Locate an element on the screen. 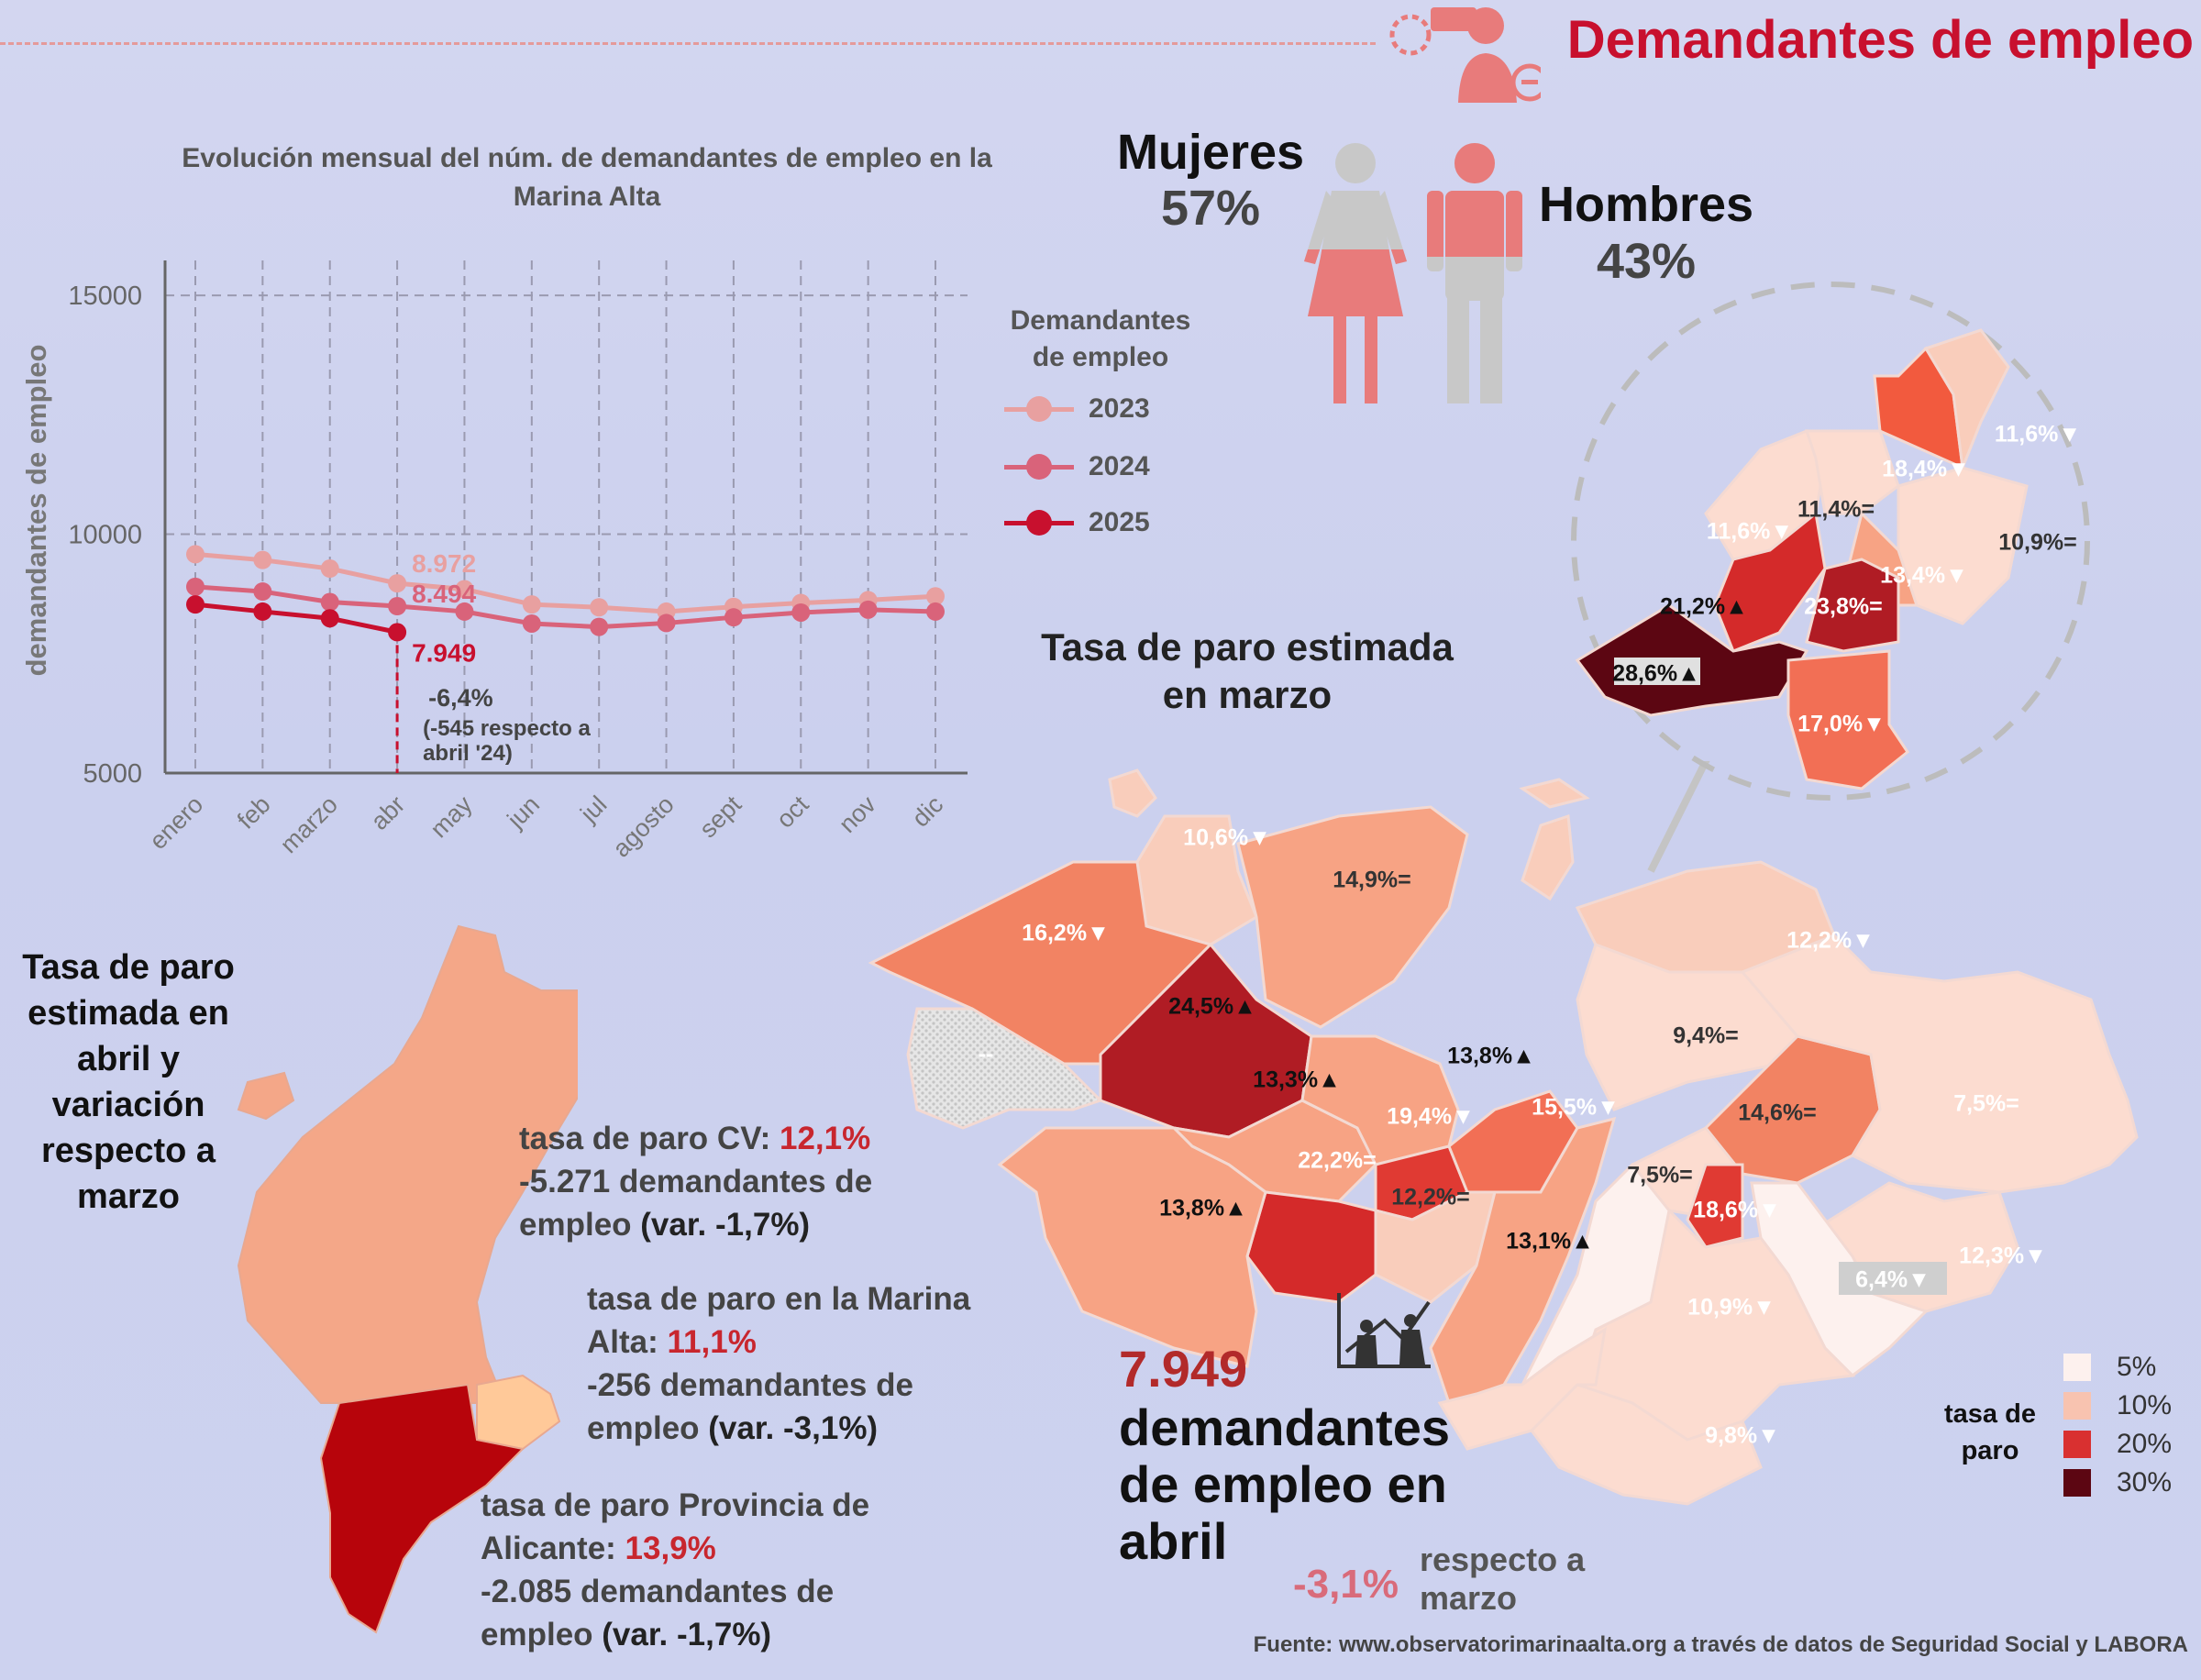 The height and width of the screenshot is (1680, 2201). inset-label: 13,4%▼ is located at coordinates (1924, 575).